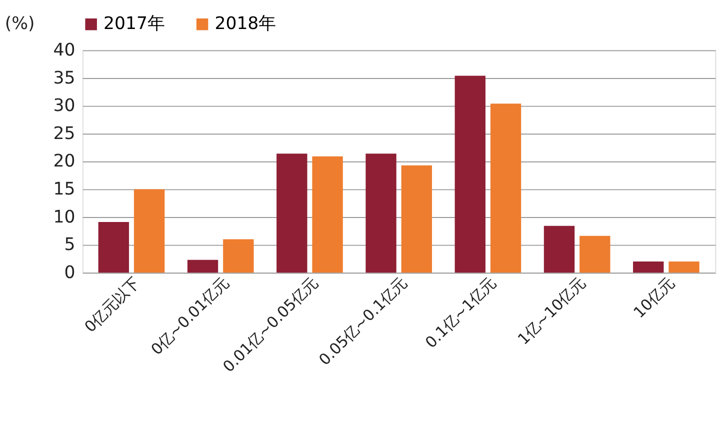 This screenshot has width=720, height=426. Describe the element at coordinates (64, 162) in the screenshot. I see `y-tick-label: 20` at that location.